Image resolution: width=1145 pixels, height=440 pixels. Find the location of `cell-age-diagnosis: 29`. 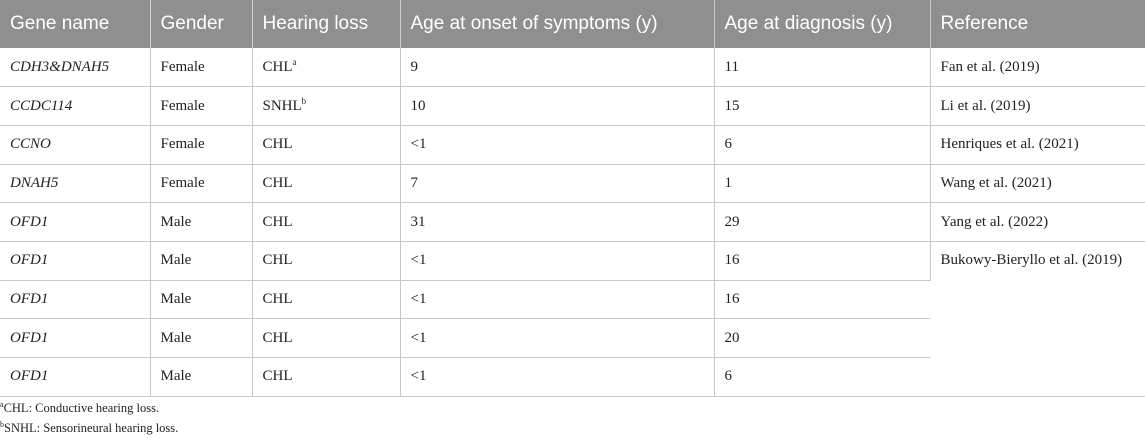

cell-age-diagnosis: 29 is located at coordinates (822, 222).